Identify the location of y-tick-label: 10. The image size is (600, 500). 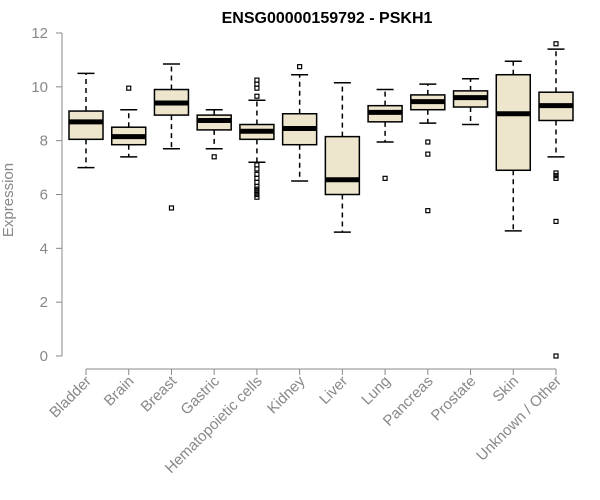
(39, 87).